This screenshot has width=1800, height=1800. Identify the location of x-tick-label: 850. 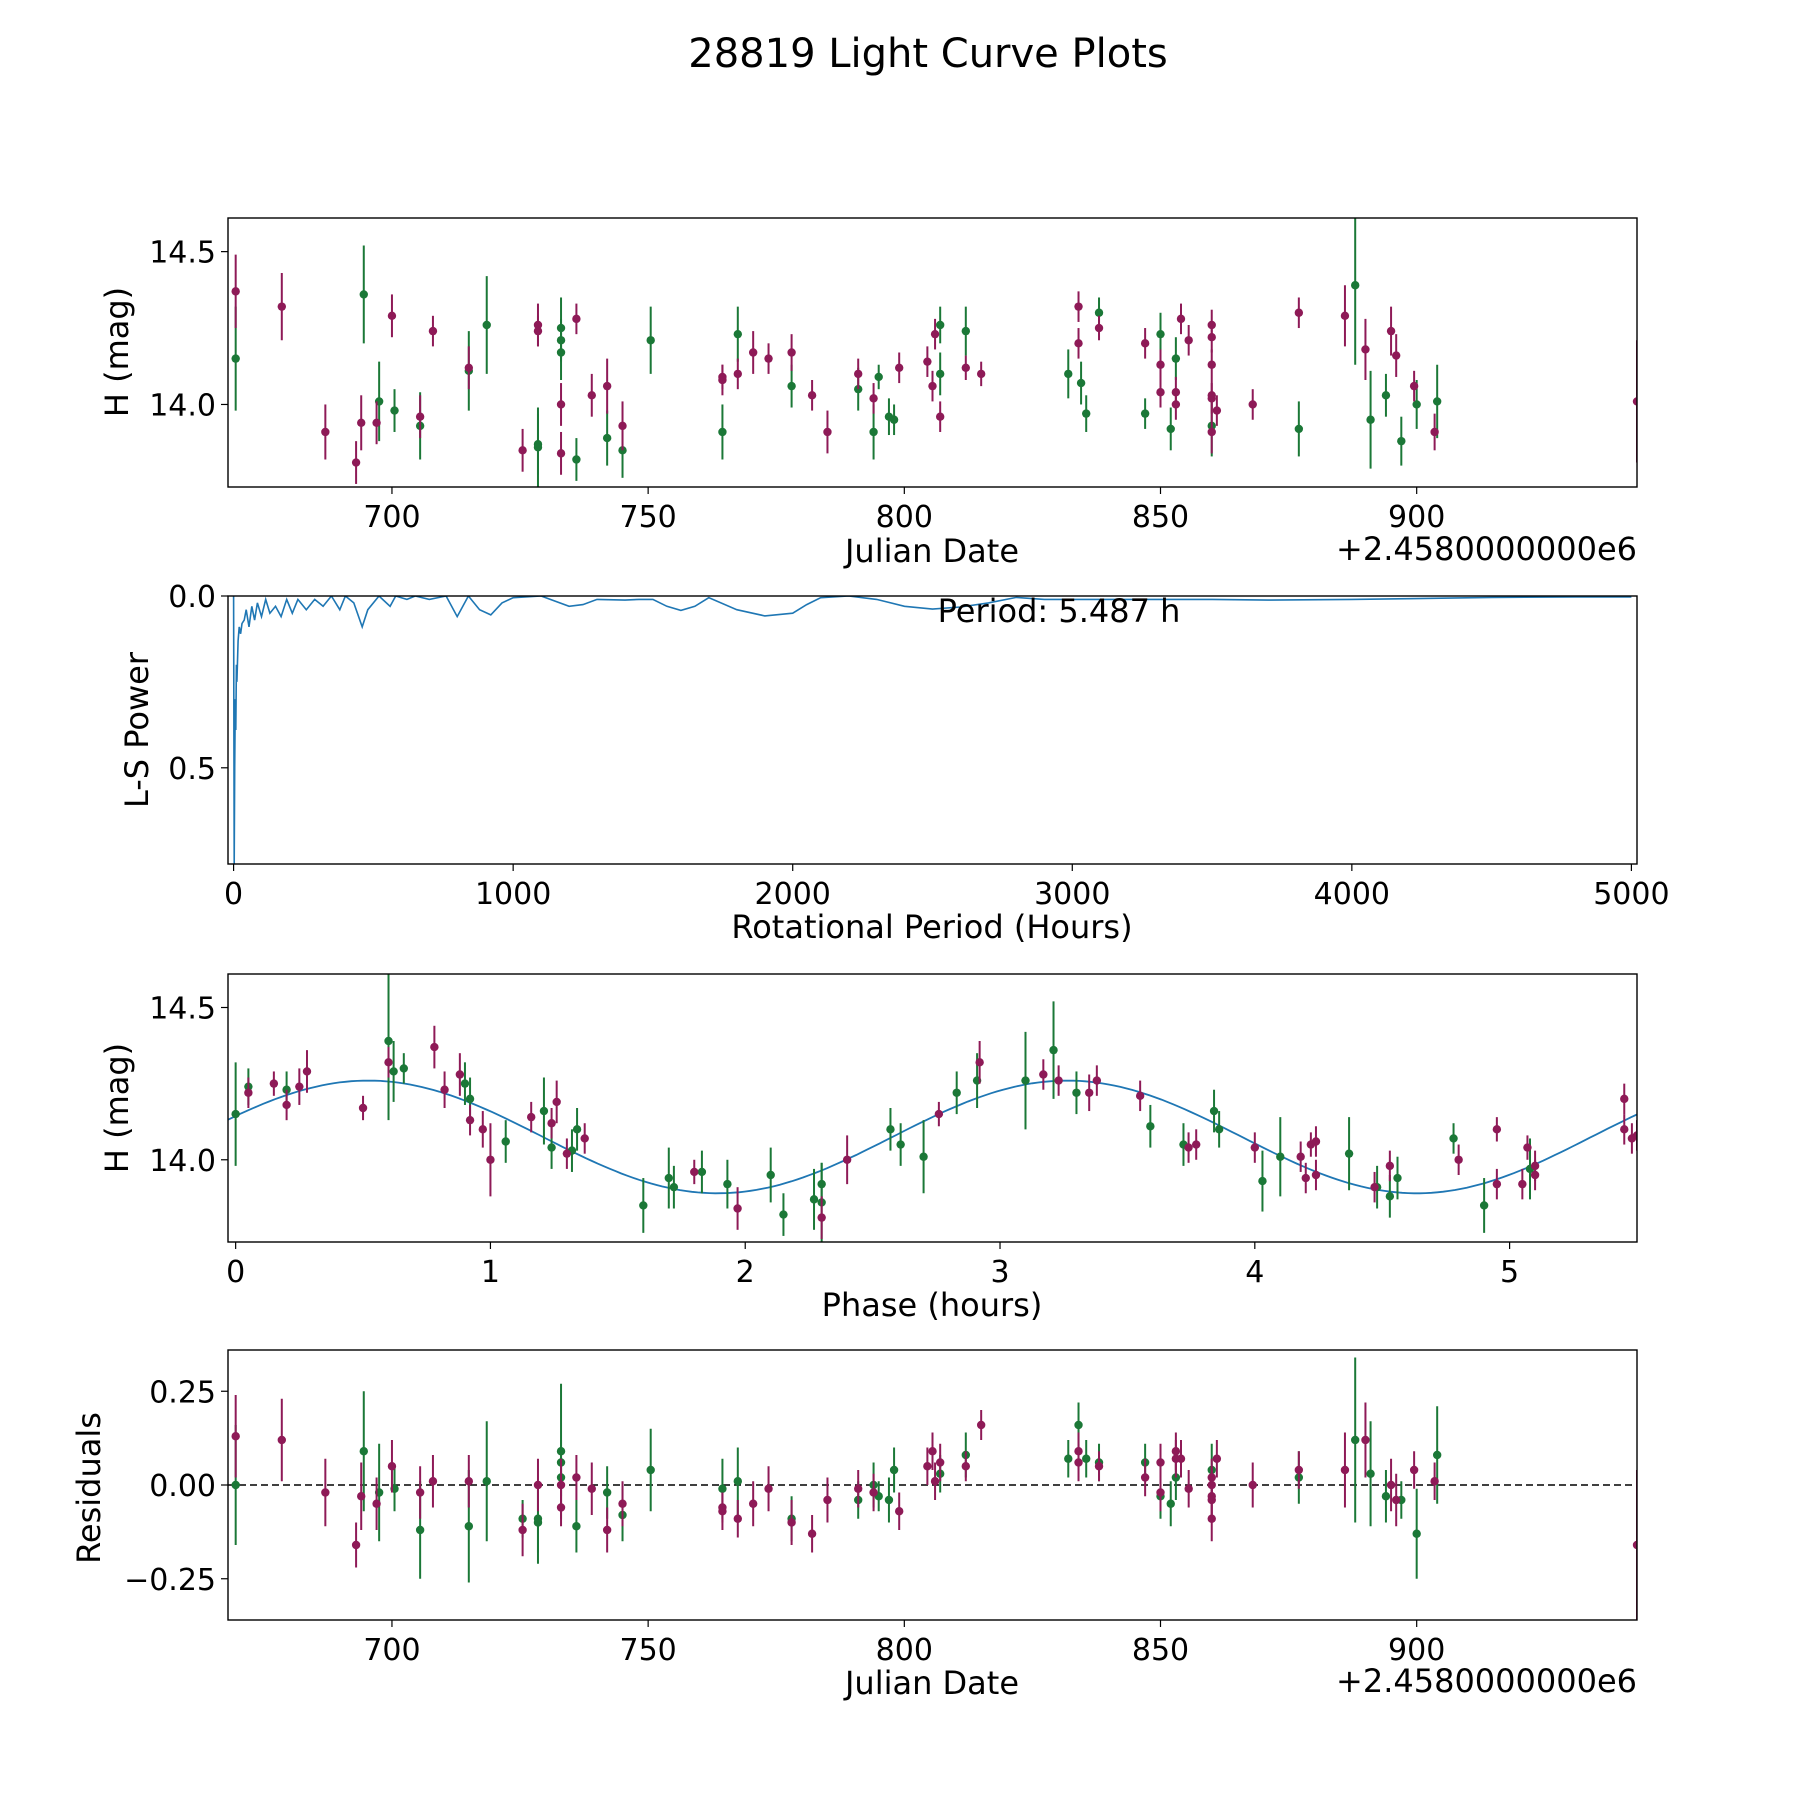
(1160, 1650).